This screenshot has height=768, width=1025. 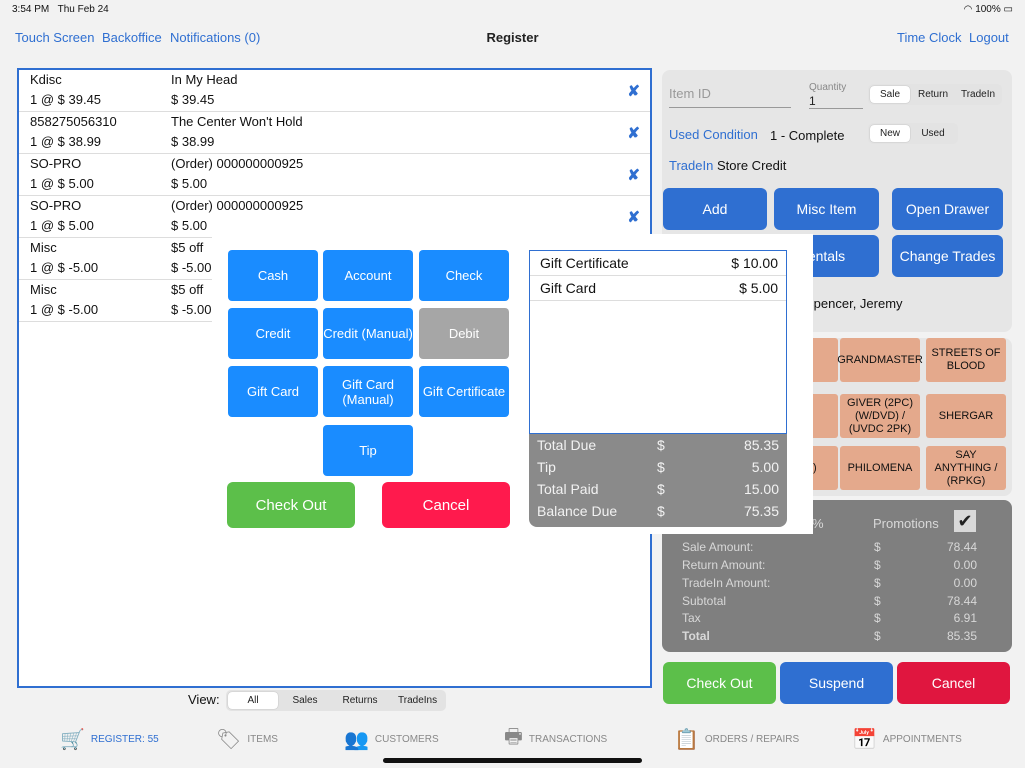 What do you see at coordinates (880, 416) in the screenshot?
I see `quick-item-button: GIVER (2PC) (W/DVD) / (UVDC 2PK)` at bounding box center [880, 416].